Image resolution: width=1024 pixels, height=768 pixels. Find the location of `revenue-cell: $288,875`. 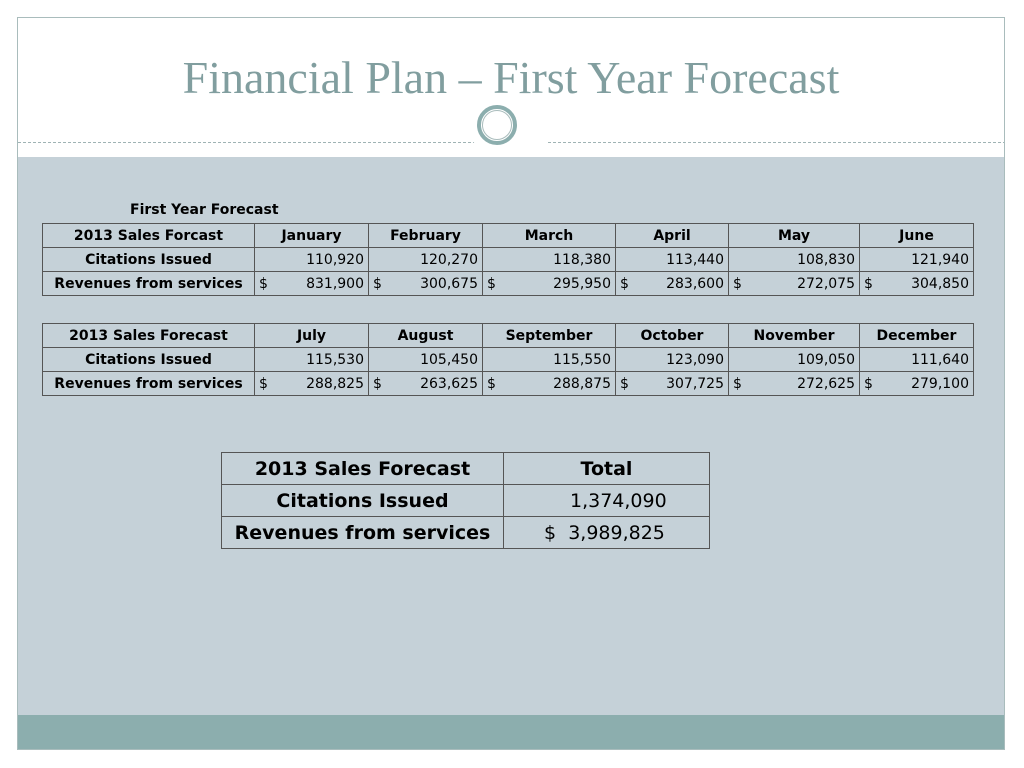

revenue-cell: $288,875 is located at coordinates (549, 383).